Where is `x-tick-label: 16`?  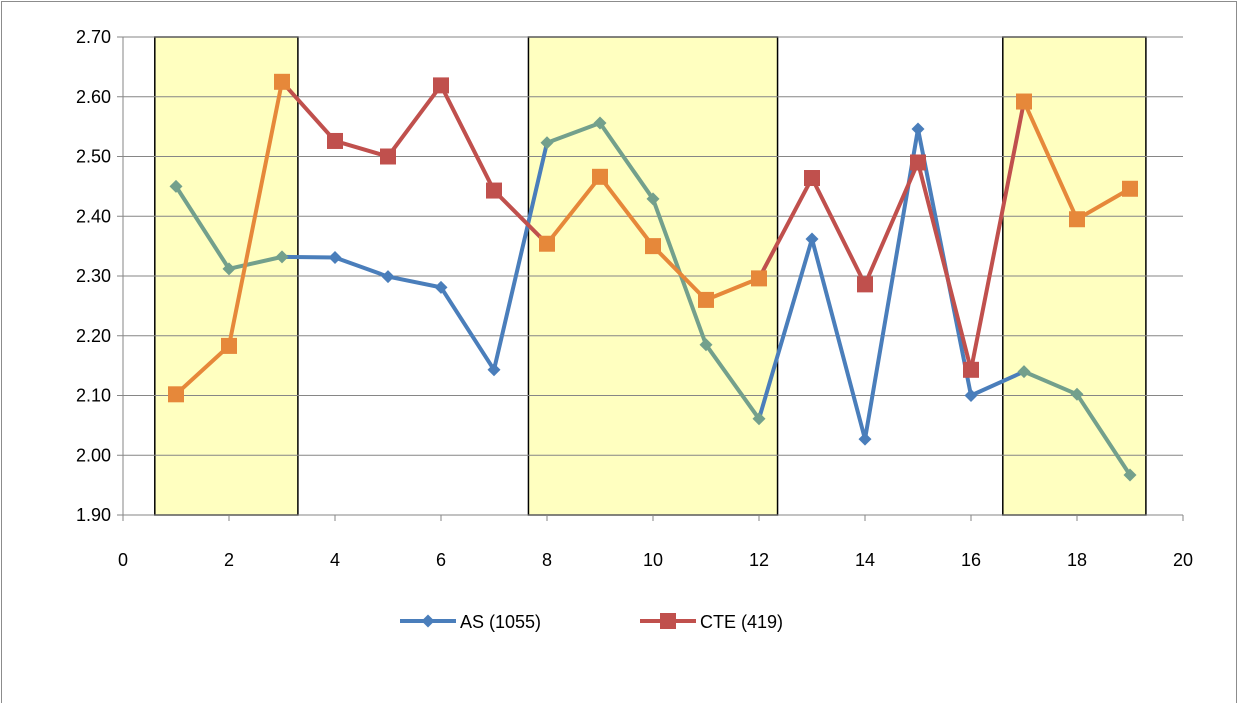 x-tick-label: 16 is located at coordinates (971, 560).